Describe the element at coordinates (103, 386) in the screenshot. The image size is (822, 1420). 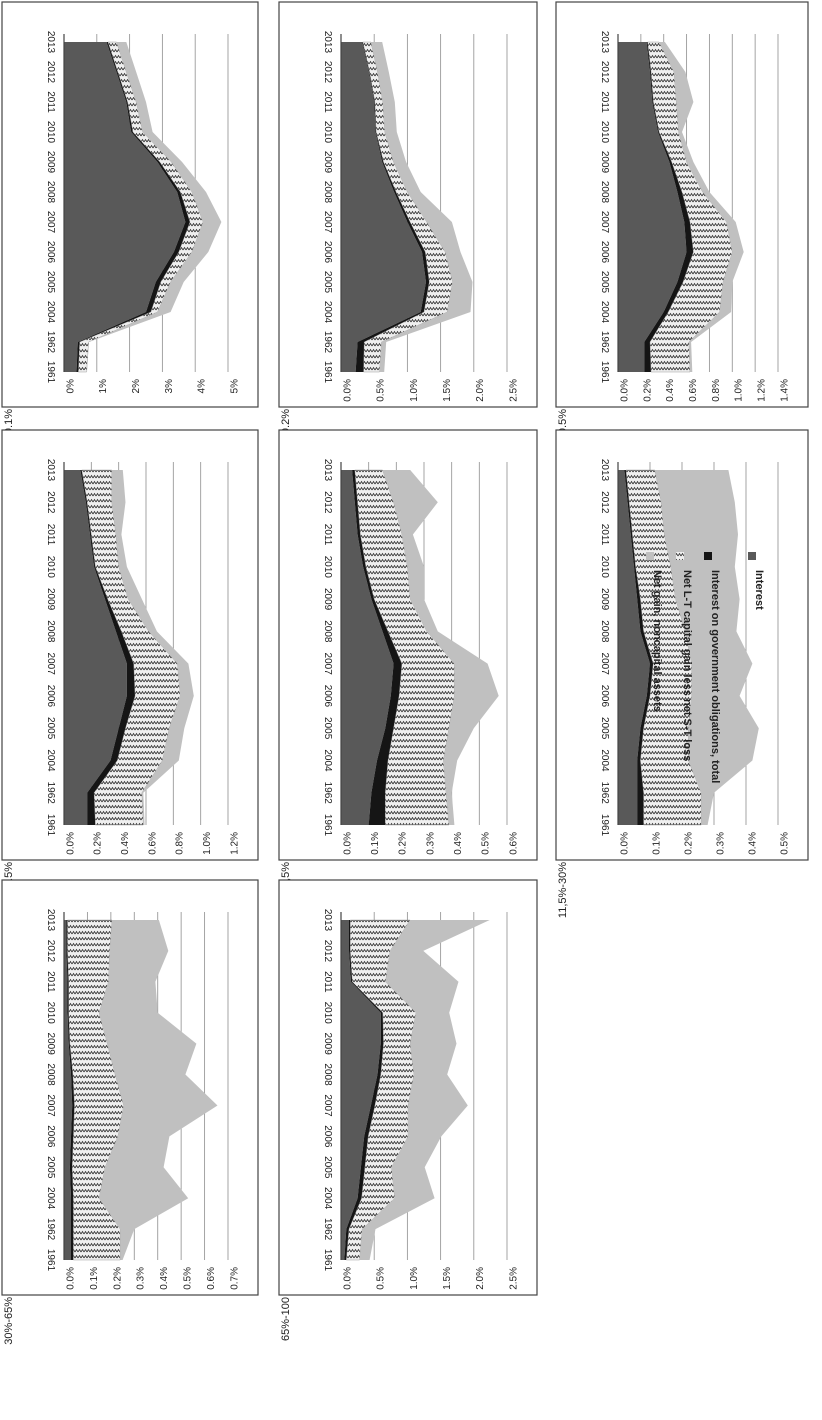
I see `y-tick-label: 1%` at that location.